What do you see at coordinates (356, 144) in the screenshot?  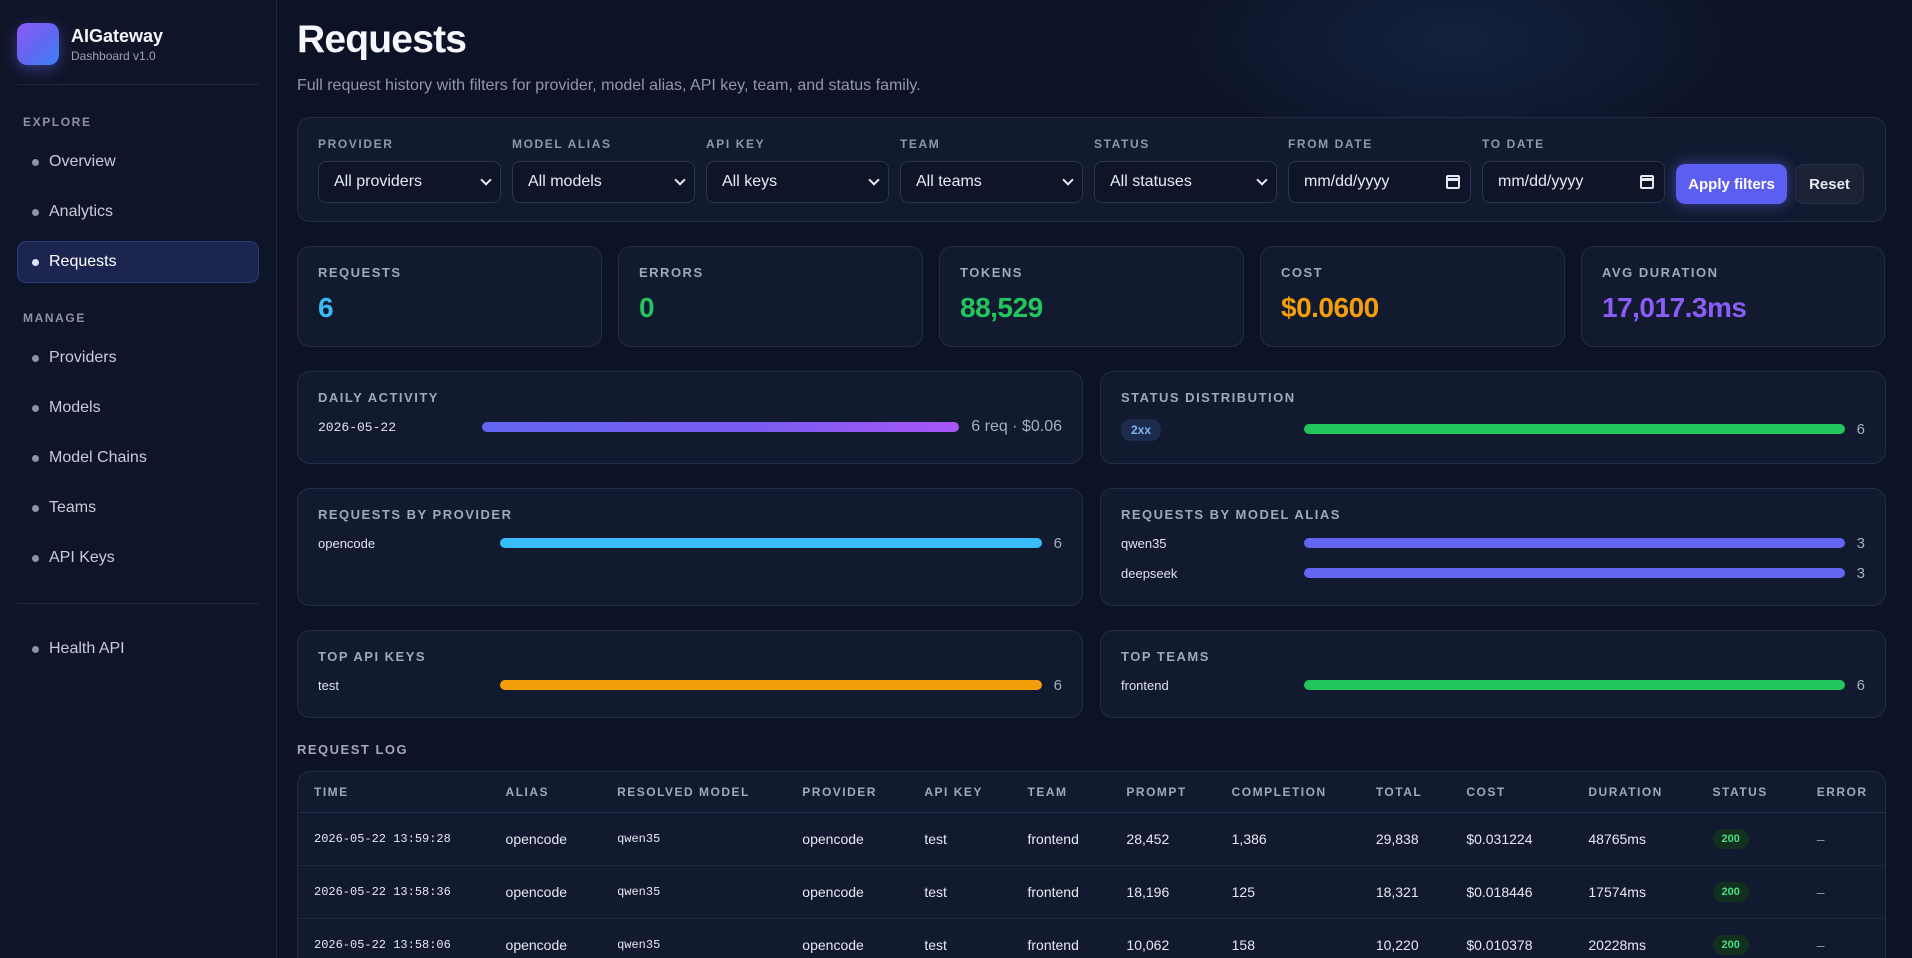 I see `filter-label: PROVIDER` at bounding box center [356, 144].